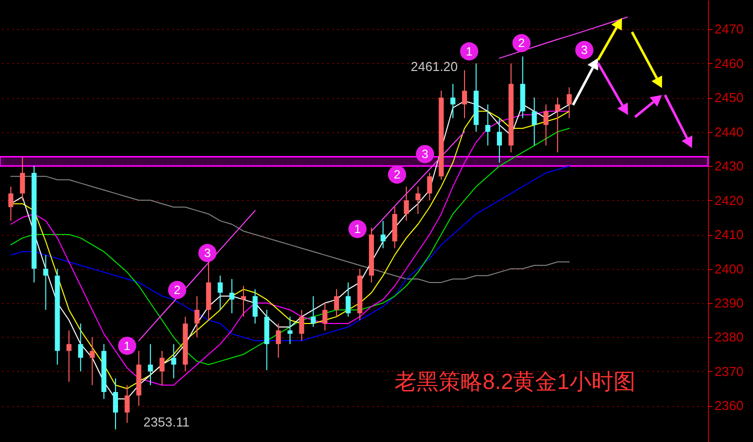  What do you see at coordinates (729, 132) in the screenshot?
I see `y-tick-label: 2440` at bounding box center [729, 132].